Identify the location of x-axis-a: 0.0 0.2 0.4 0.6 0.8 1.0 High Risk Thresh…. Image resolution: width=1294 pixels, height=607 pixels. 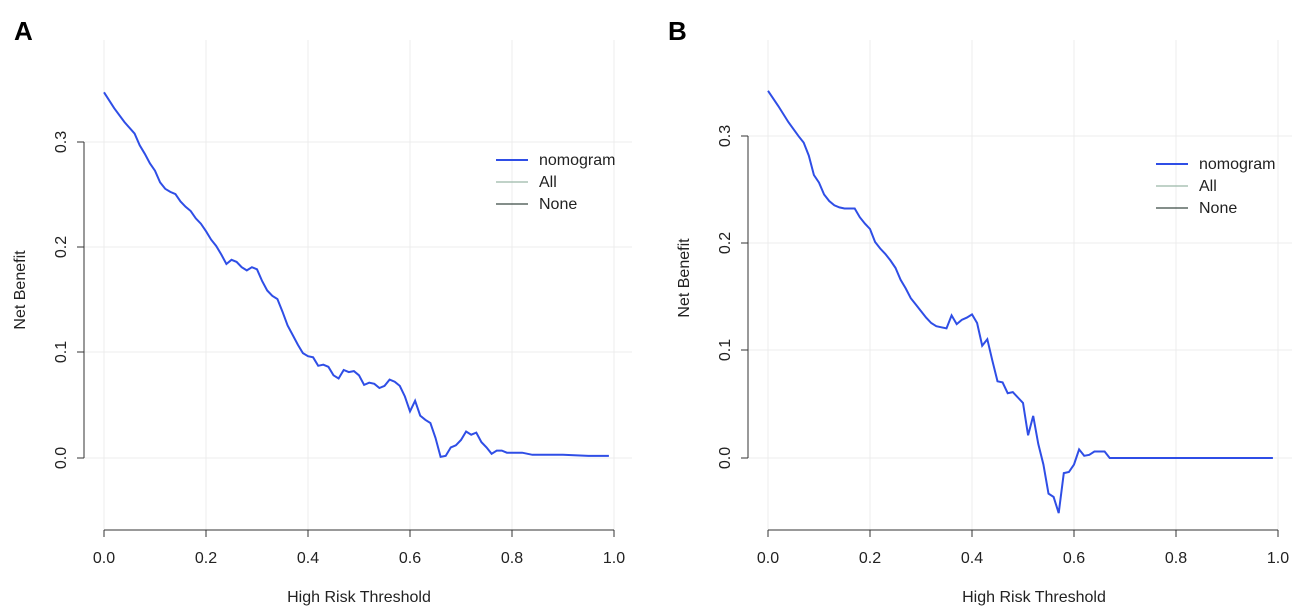
(359, 567).